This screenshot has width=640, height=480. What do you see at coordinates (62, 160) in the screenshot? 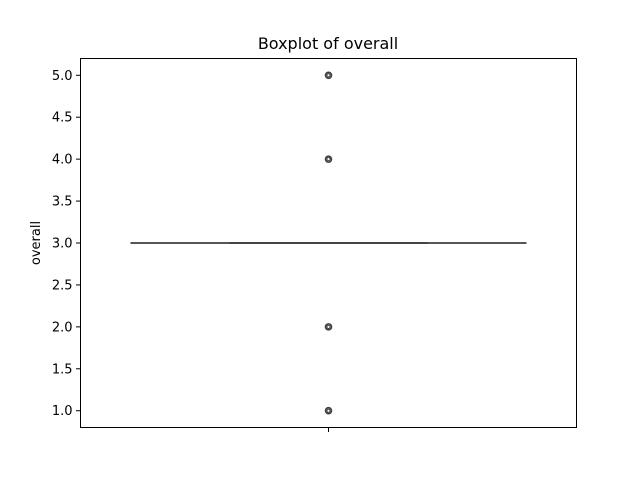
I see `y-tick-label: 4.0` at bounding box center [62, 160].